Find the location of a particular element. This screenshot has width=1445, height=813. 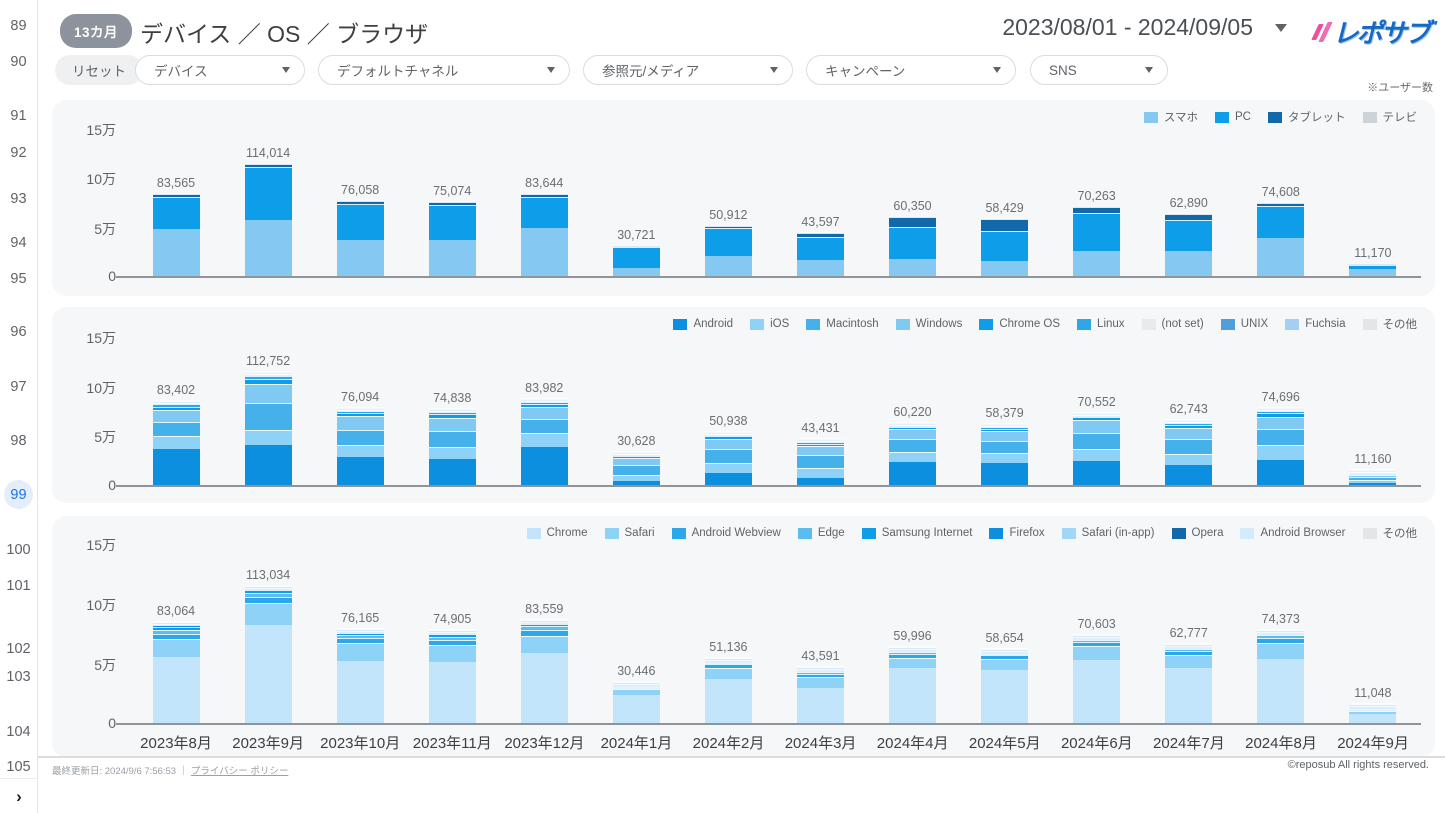

sidebar-page-98: 98 is located at coordinates (18, 440).